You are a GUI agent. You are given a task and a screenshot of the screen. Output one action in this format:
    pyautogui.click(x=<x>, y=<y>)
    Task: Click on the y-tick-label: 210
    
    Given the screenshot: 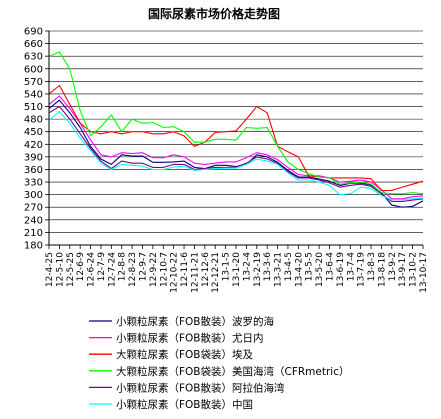 What is the action you would take?
    pyautogui.click(x=33, y=233)
    